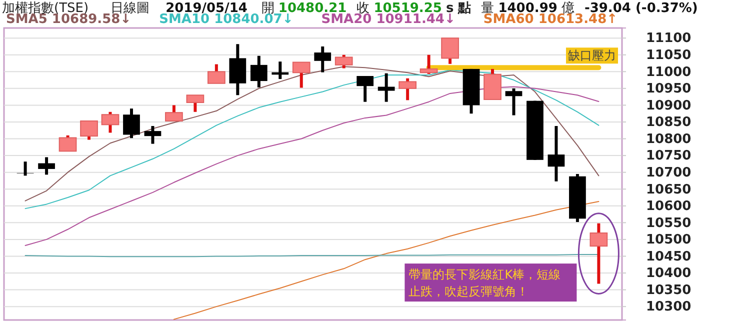 This screenshot has height=324, width=740. I want to click on y-tick-label: 10500, so click(669, 240).